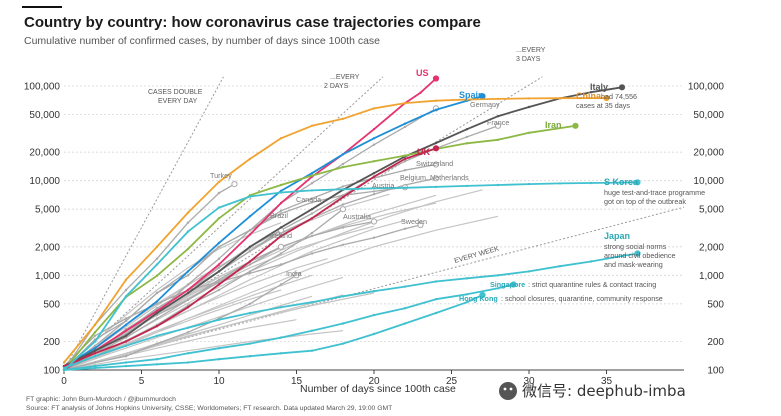  Describe the element at coordinates (467, 137) in the screenshot. I see `series-point-france` at that location.